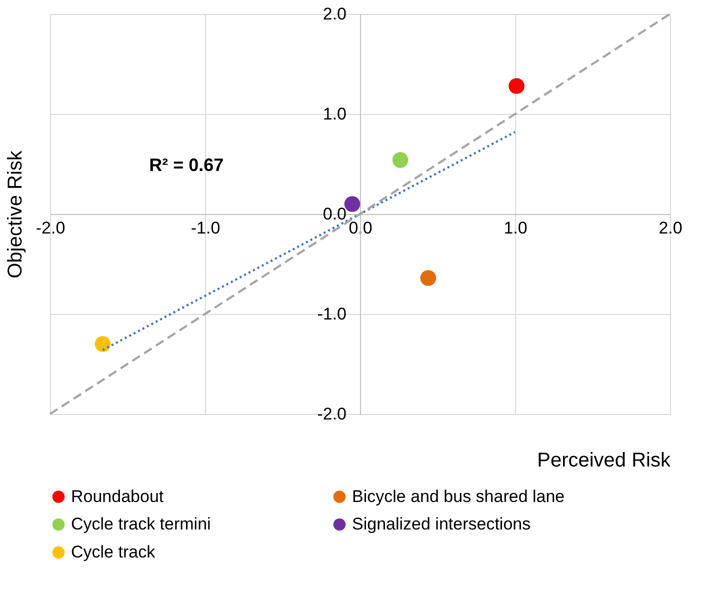 The image size is (714, 606). Describe the element at coordinates (113, 552) in the screenshot. I see `legend-label: Cycle track` at that location.